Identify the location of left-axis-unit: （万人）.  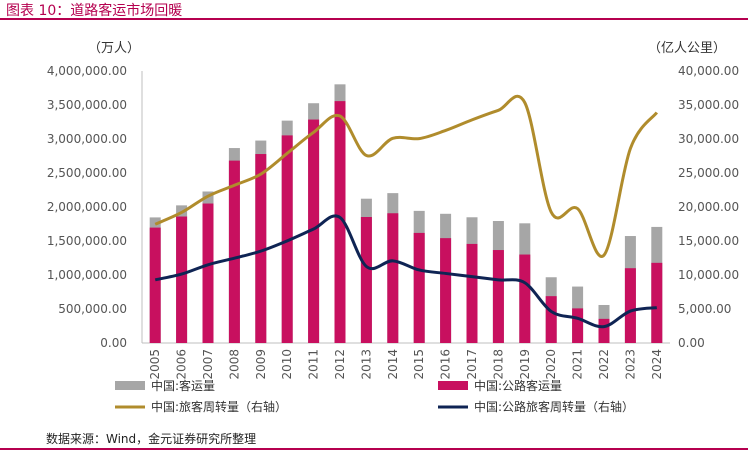
(114, 48).